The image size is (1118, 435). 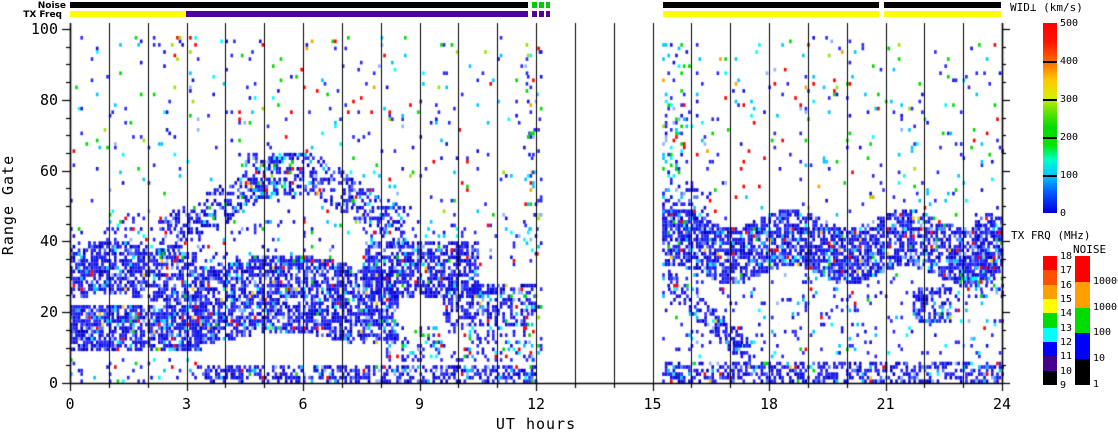 I want to click on noise-colorbar, so click(x=1082, y=320).